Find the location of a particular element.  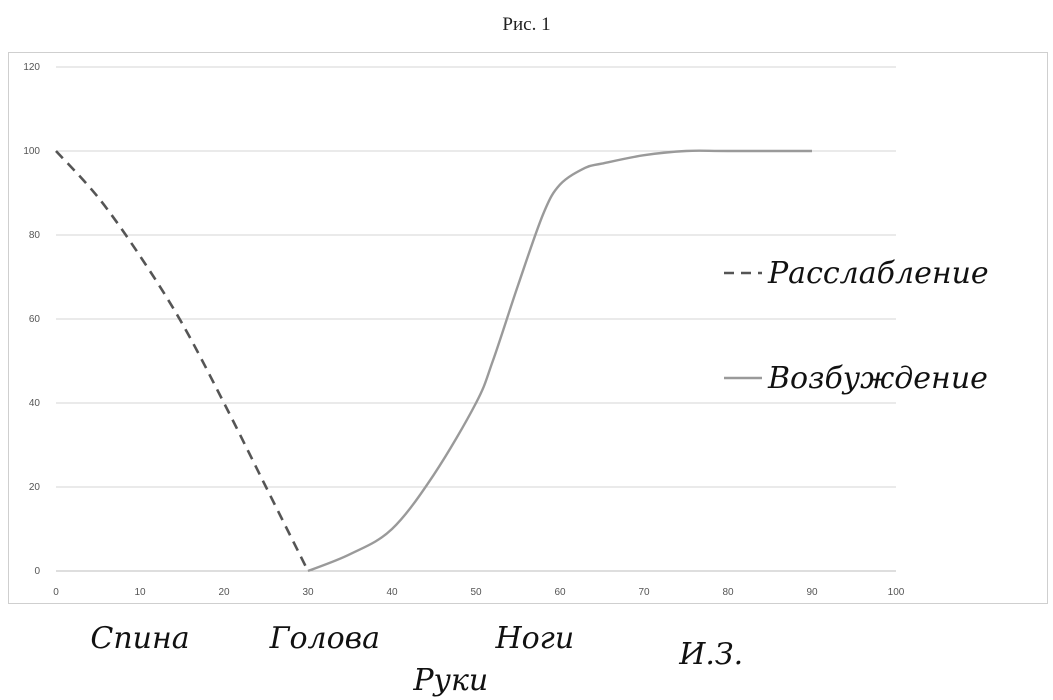

x-tick-label: 40 is located at coordinates (392, 592).